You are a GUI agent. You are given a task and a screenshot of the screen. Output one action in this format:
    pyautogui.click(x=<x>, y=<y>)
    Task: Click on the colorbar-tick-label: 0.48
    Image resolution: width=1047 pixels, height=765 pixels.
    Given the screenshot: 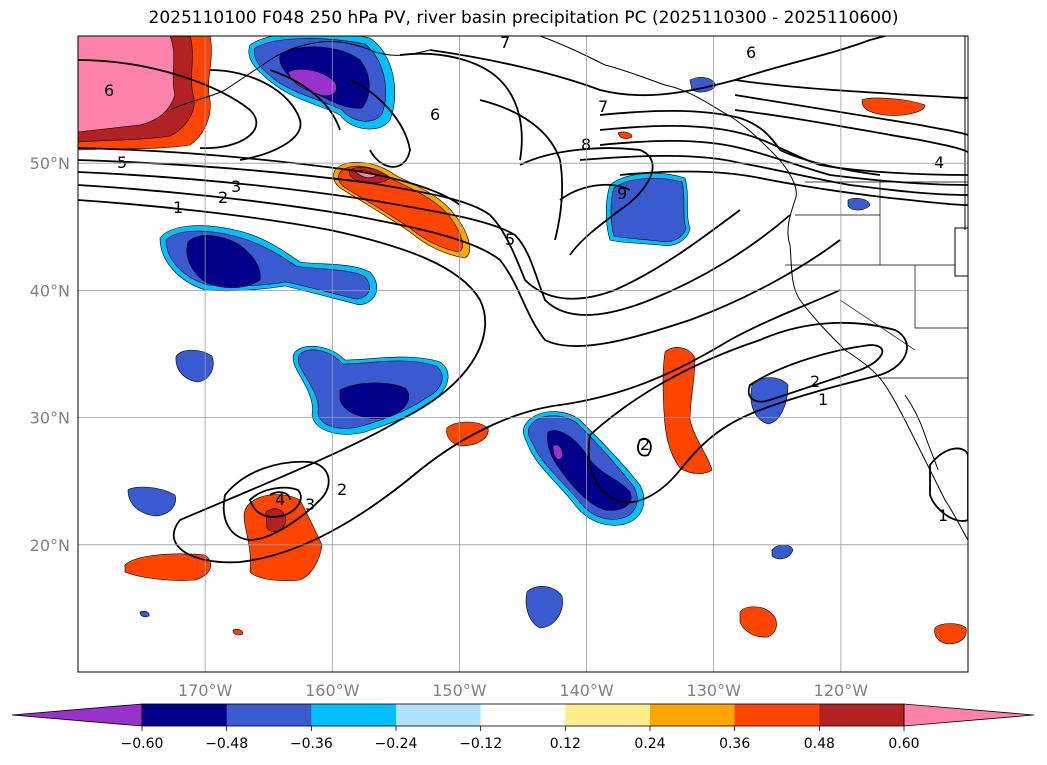 What is the action you would take?
    pyautogui.click(x=819, y=744)
    